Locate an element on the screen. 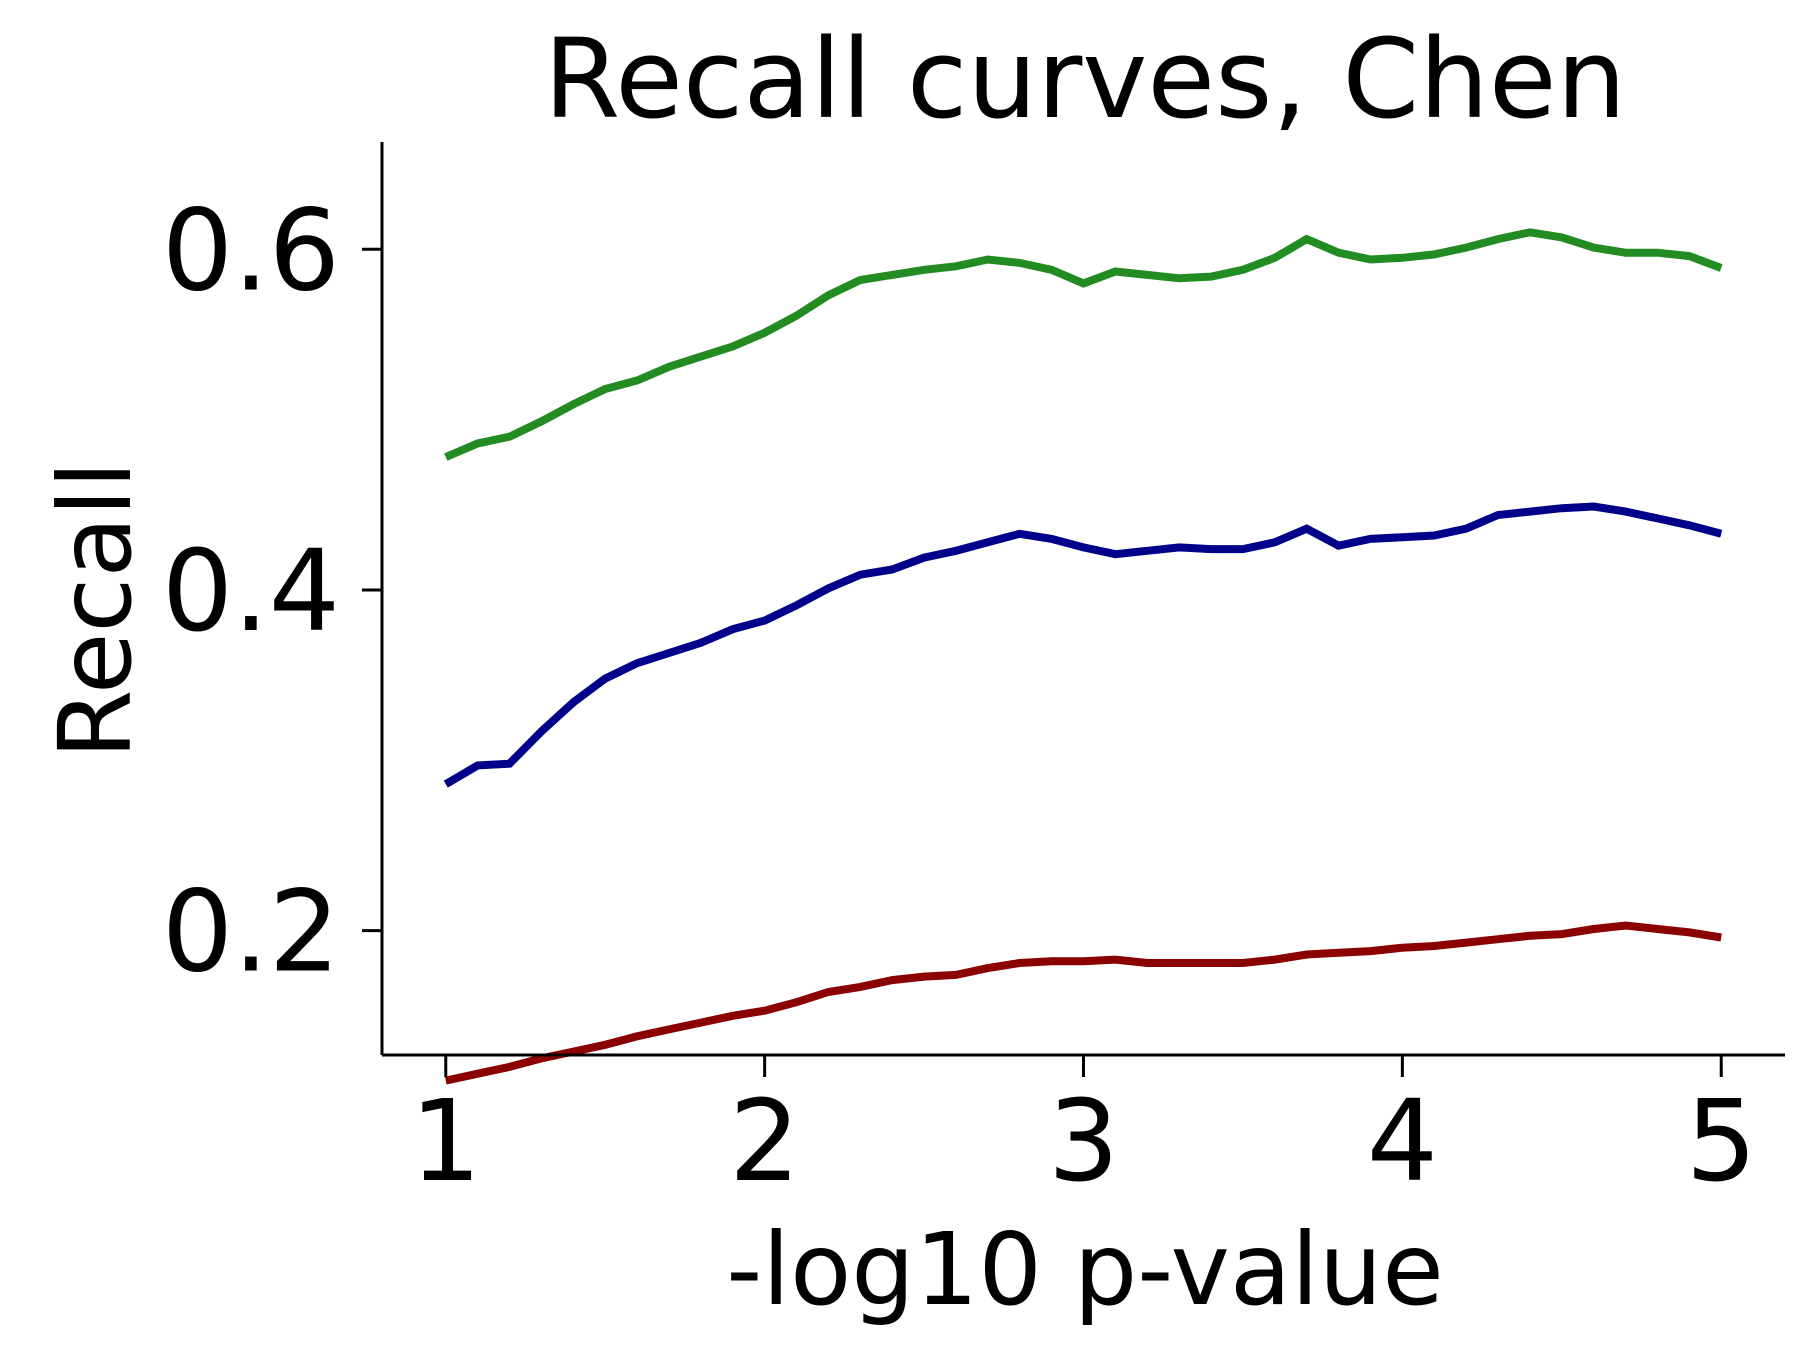 This screenshot has width=1804, height=1355. y-tick-label: 0.6 is located at coordinates (251, 251).